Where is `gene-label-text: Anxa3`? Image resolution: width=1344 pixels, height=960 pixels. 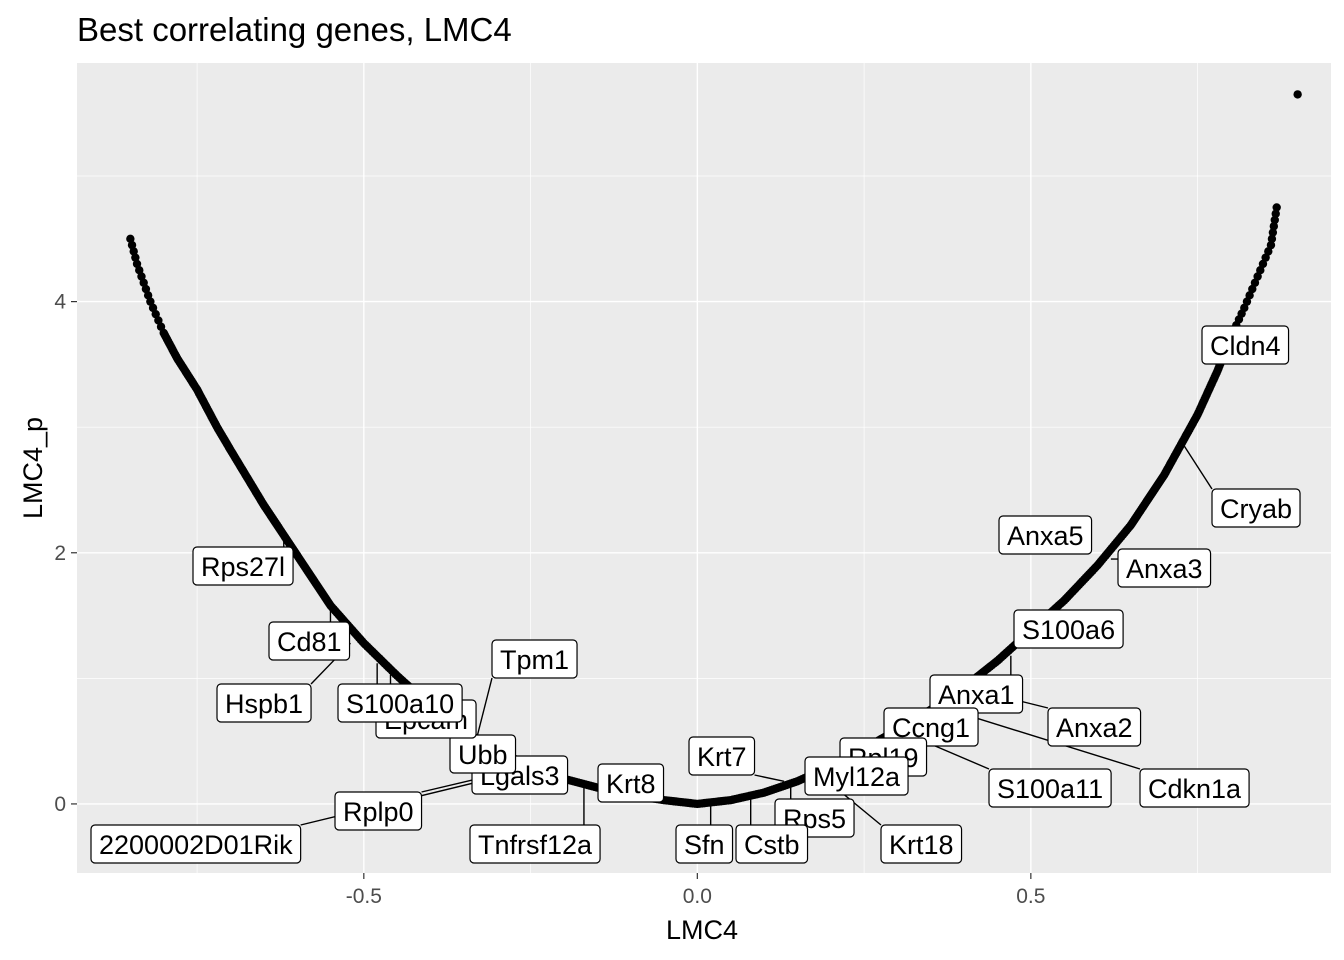 gene-label-text: Anxa3 is located at coordinates (1164, 569).